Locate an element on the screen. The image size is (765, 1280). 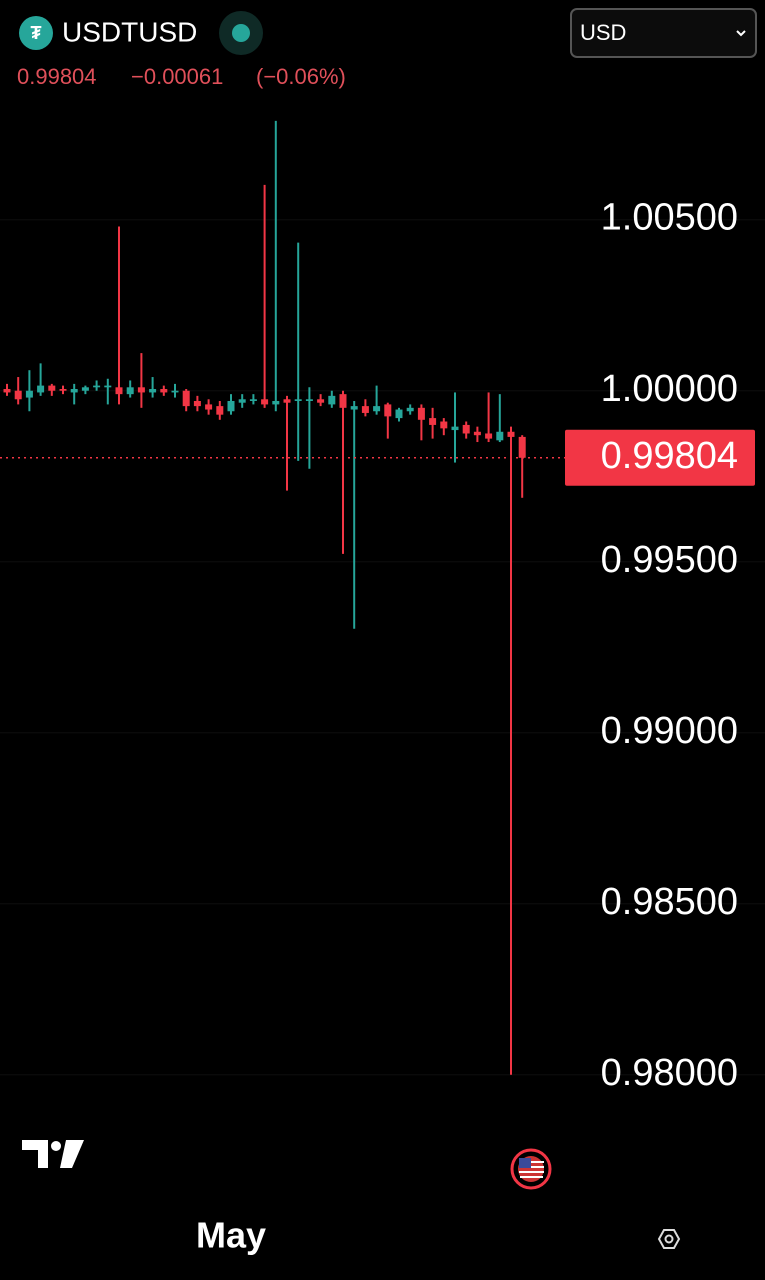
y-tick-label: 0.98500 is located at coordinates (669, 902).